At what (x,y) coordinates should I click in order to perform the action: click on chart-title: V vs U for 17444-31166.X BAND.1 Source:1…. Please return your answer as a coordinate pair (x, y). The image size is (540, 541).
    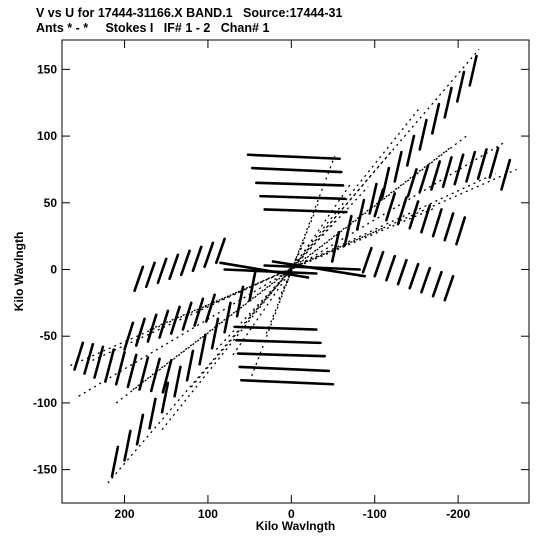
    Looking at the image, I should click on (189, 13).